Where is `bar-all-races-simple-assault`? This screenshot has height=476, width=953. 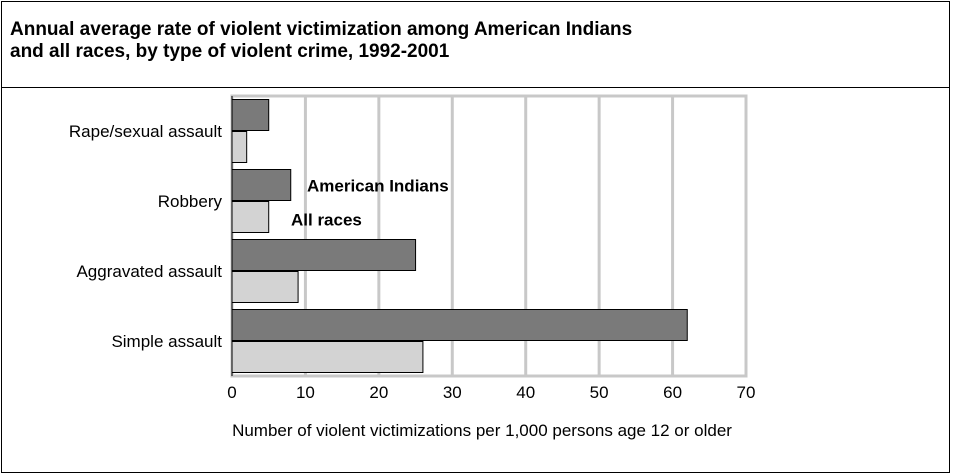 bar-all-races-simple-assault is located at coordinates (327, 357).